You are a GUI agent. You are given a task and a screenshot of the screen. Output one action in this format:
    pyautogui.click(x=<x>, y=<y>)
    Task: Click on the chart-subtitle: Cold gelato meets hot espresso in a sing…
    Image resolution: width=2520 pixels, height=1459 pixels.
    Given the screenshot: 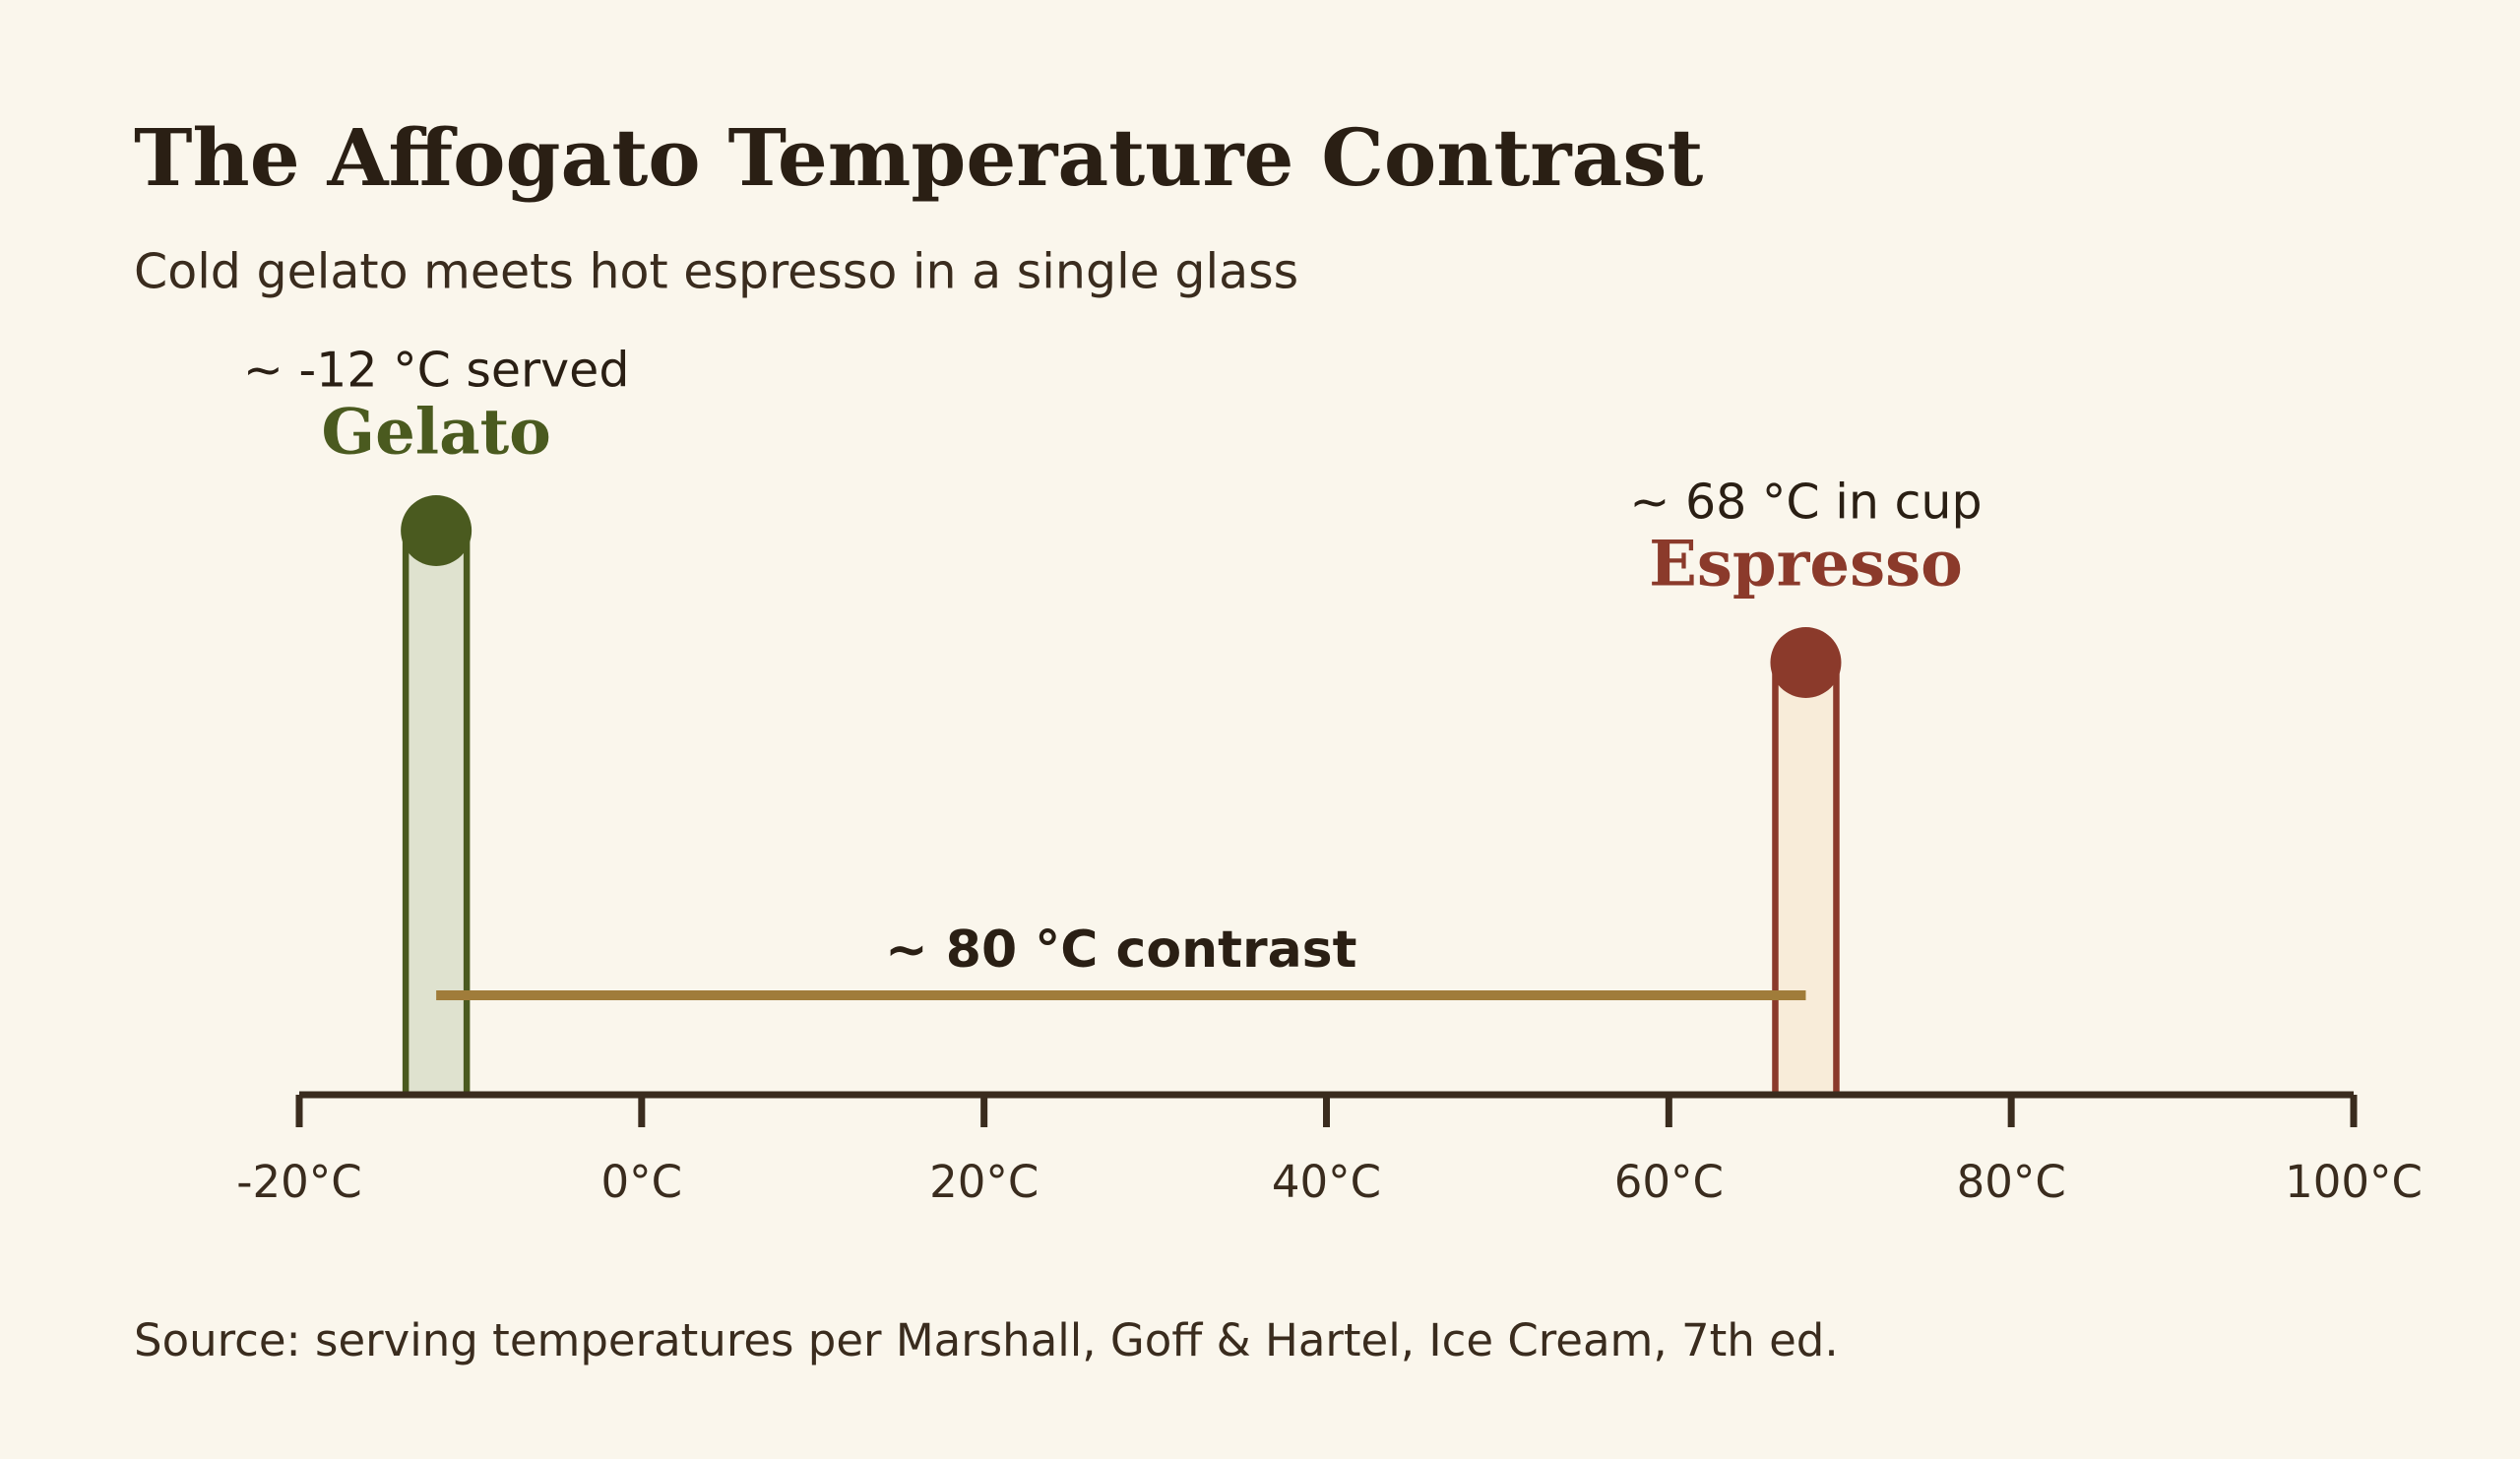 What is the action you would take?
    pyautogui.click(x=716, y=272)
    